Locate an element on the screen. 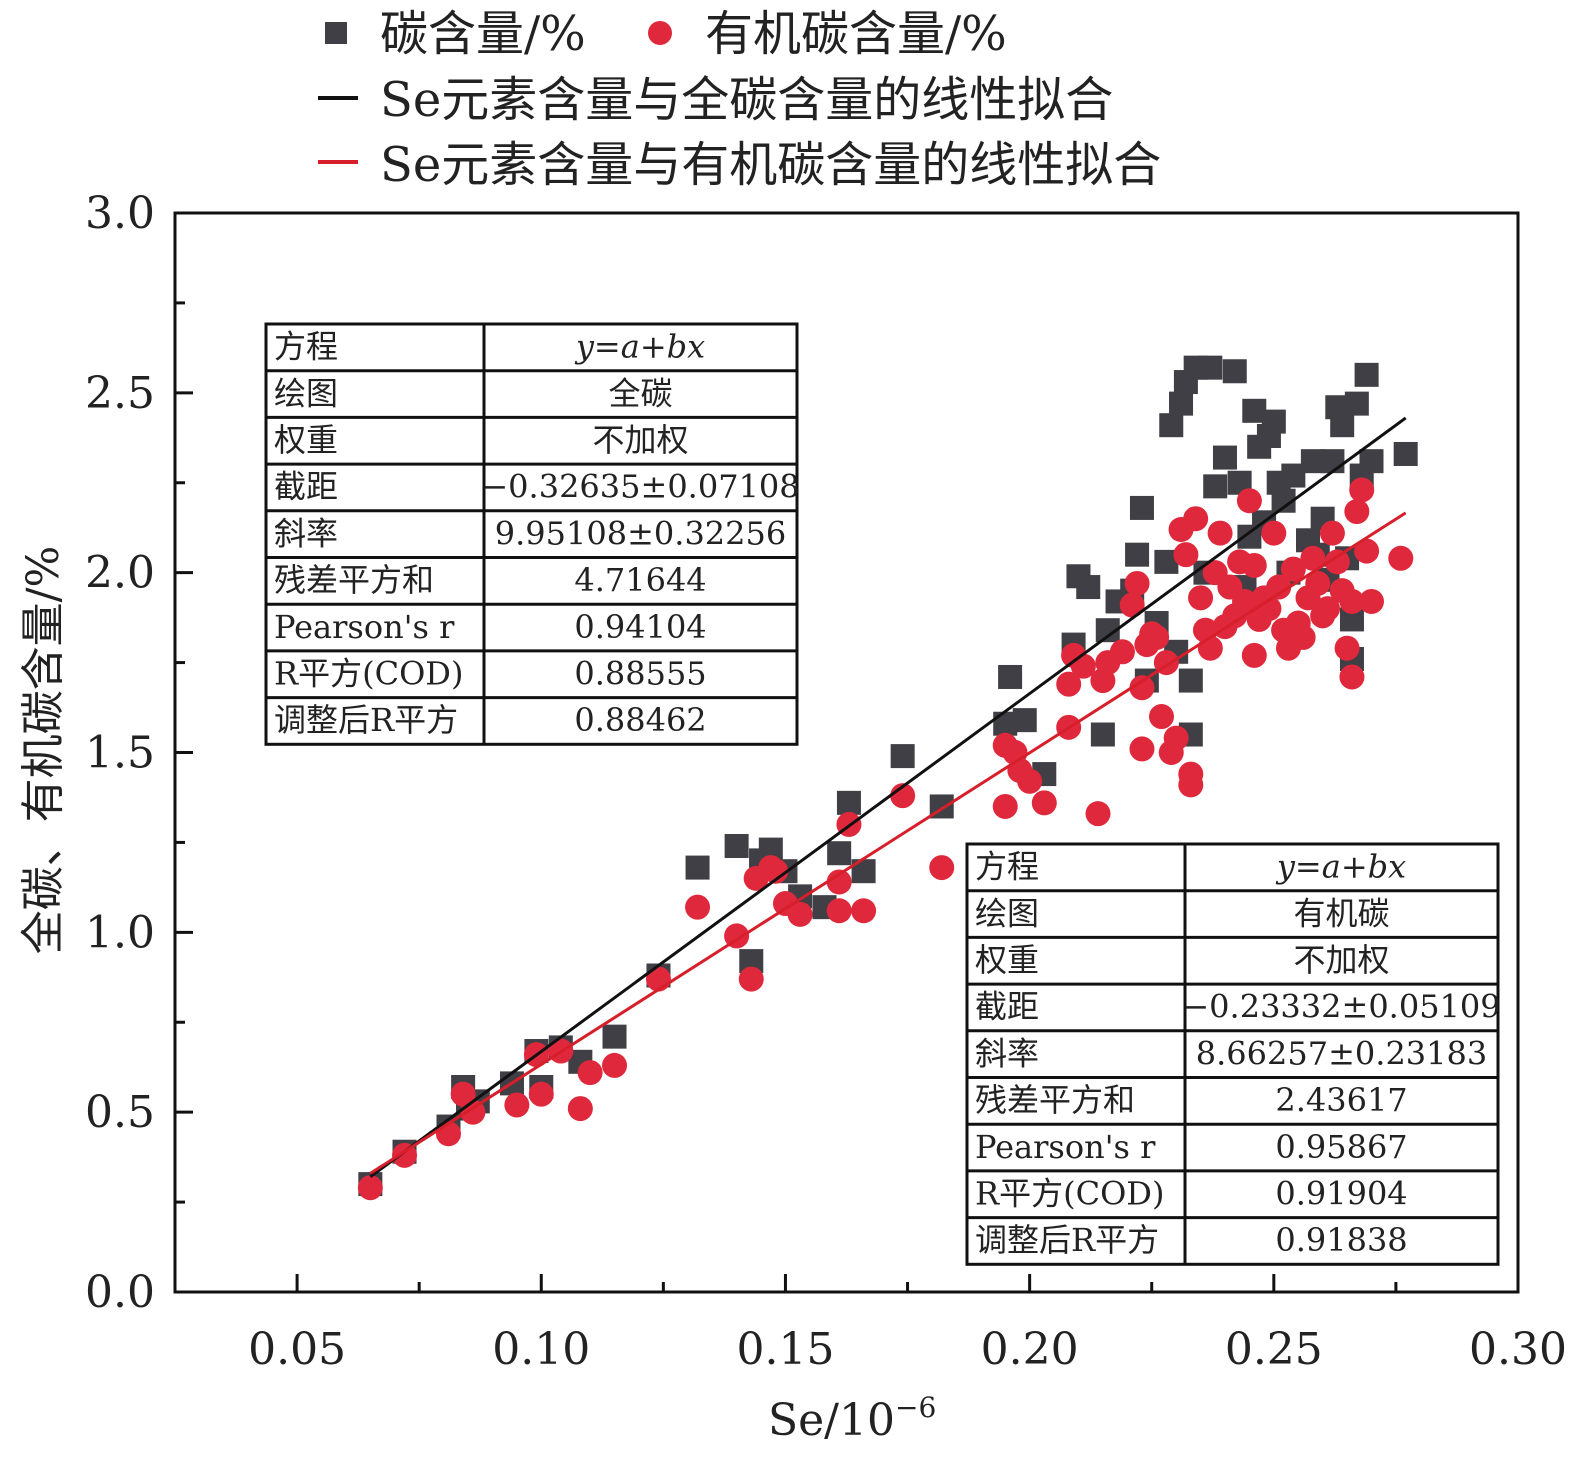  x-tick-label: 0.05 is located at coordinates (297, 1349).